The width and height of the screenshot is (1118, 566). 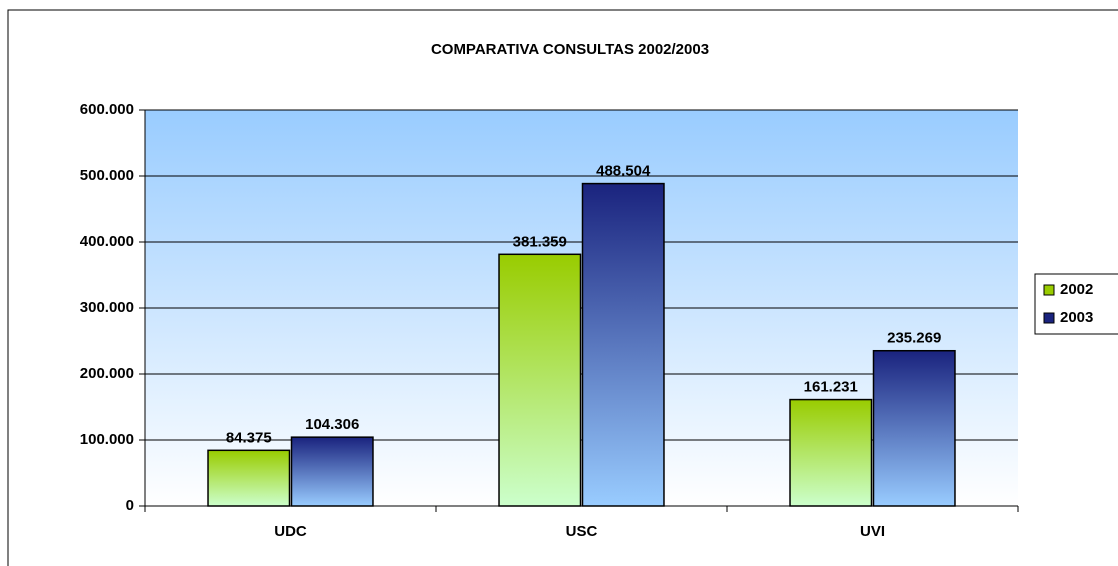 I want to click on data-label: 84.375, so click(x=249, y=437).